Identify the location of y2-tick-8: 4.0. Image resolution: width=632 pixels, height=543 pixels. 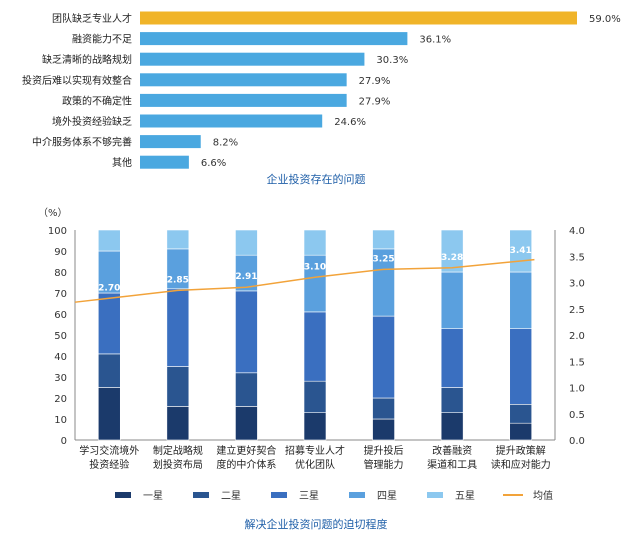
(577, 231).